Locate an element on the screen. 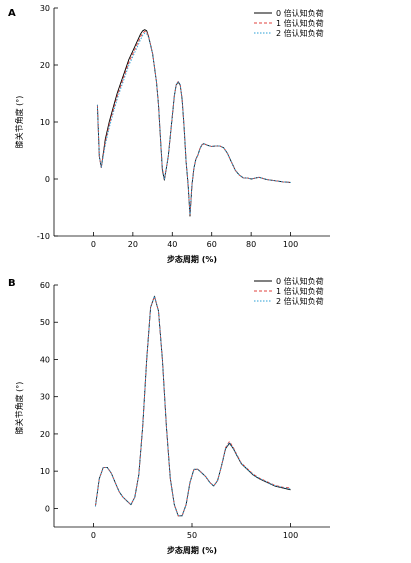 Image resolution: width=411 pixels, height=563 pixels. panel-label-b: B is located at coordinates (12, 283).